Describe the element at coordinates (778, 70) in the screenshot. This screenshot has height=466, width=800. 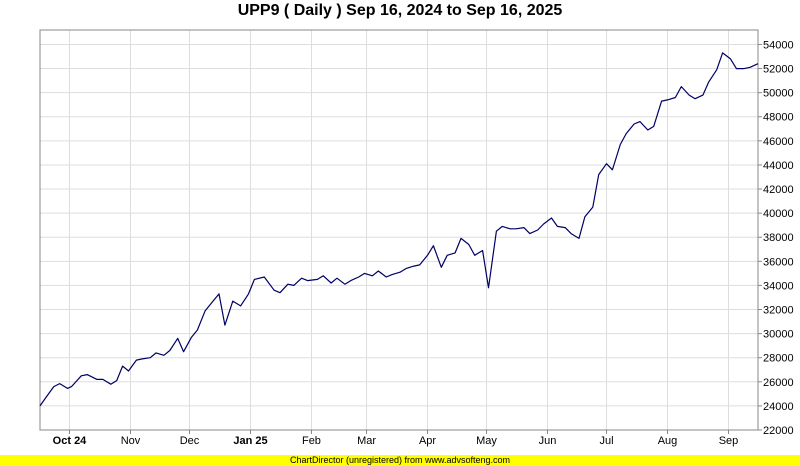
I see `y-tick-label: 52000` at that location.